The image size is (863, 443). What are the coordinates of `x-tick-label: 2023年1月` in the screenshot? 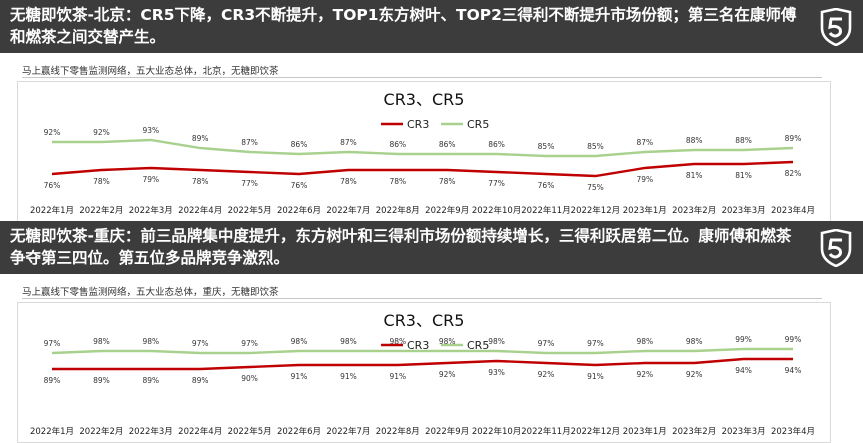 It's located at (645, 210).